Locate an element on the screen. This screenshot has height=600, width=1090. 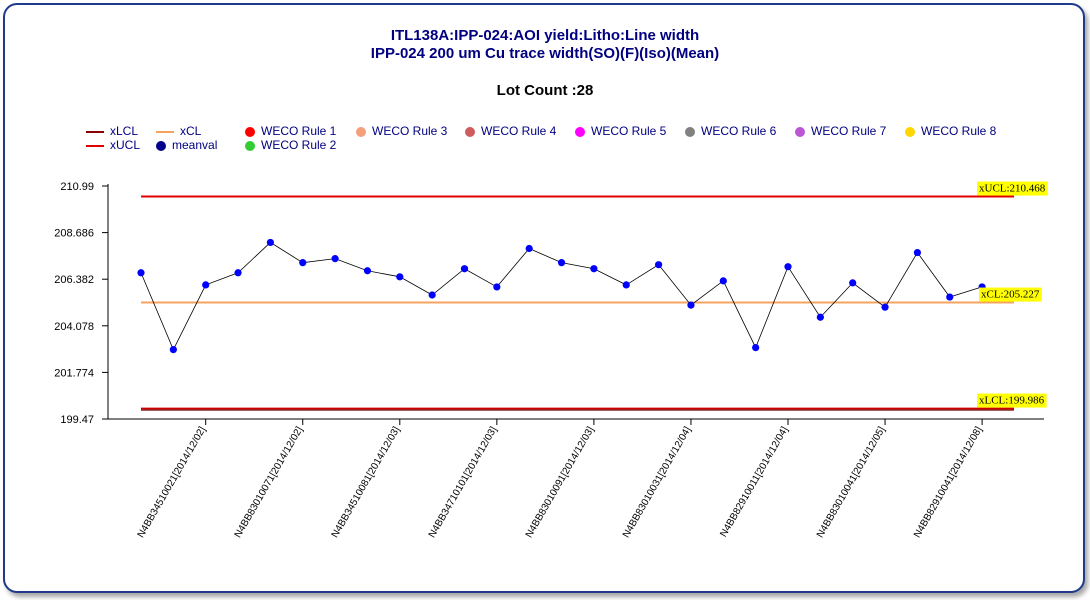
y-tick-label: 204.078 is located at coordinates (74, 327).